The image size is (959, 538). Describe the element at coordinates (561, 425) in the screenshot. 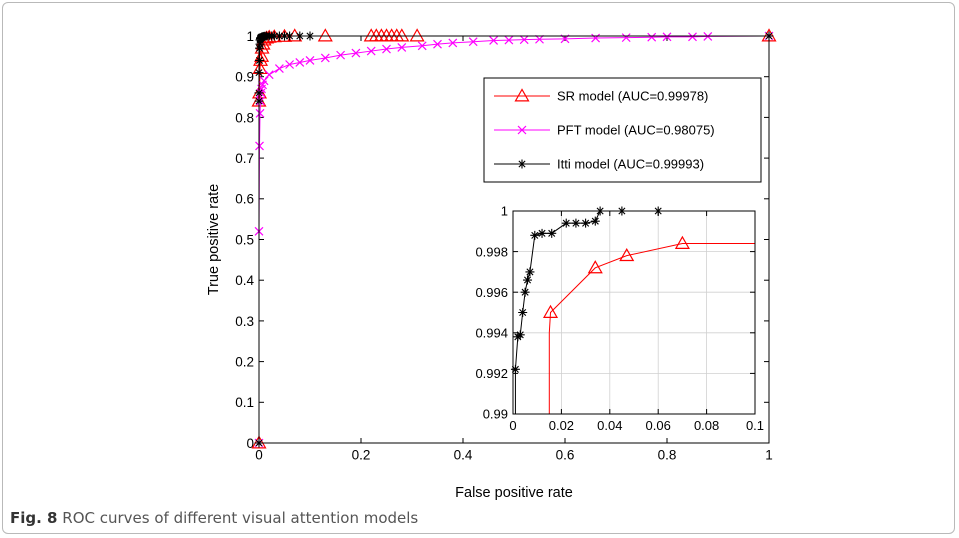

I see `inset-x-tick-label: 0.02` at that location.